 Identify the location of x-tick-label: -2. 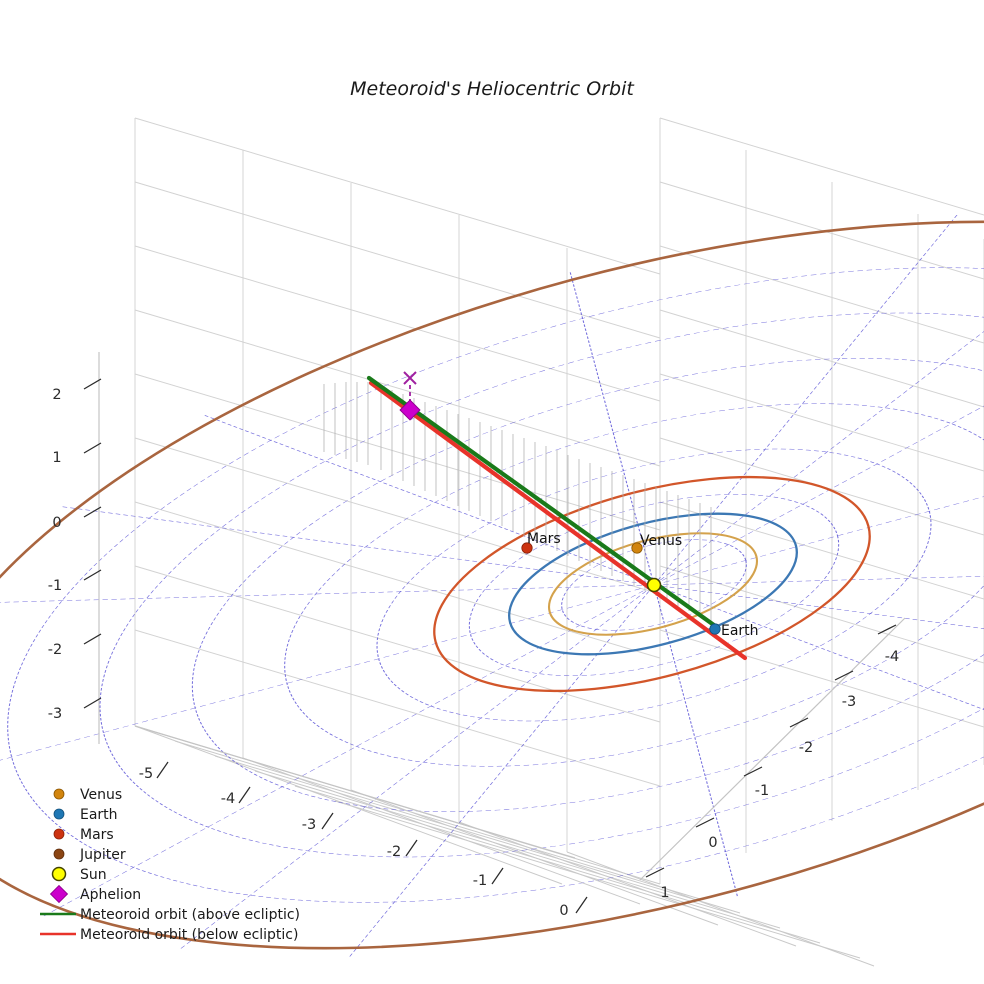
(394, 852).